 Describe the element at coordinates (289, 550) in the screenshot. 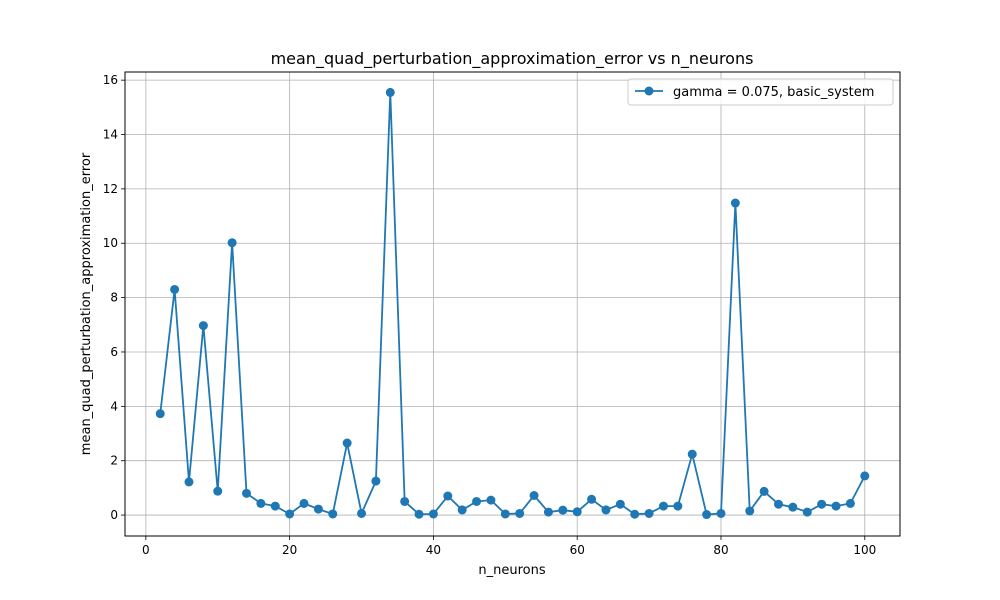

I see `x-tick-label: 20` at that location.